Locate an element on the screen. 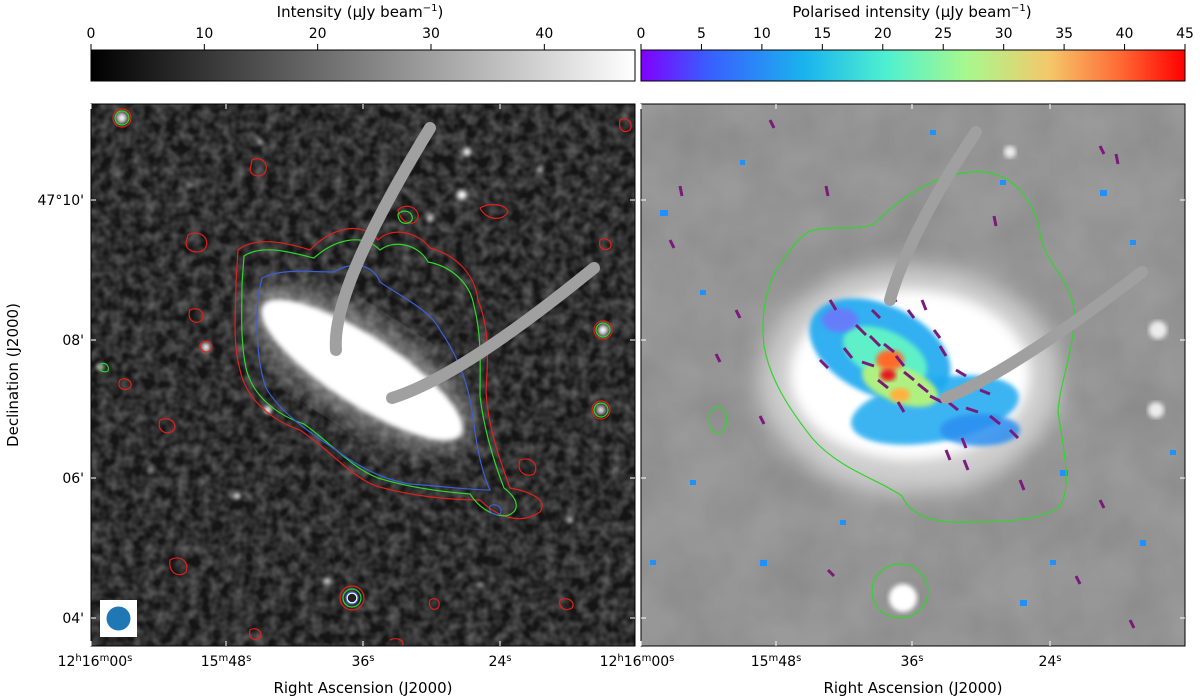  radio-continuum-tails is located at coordinates (464, 263).